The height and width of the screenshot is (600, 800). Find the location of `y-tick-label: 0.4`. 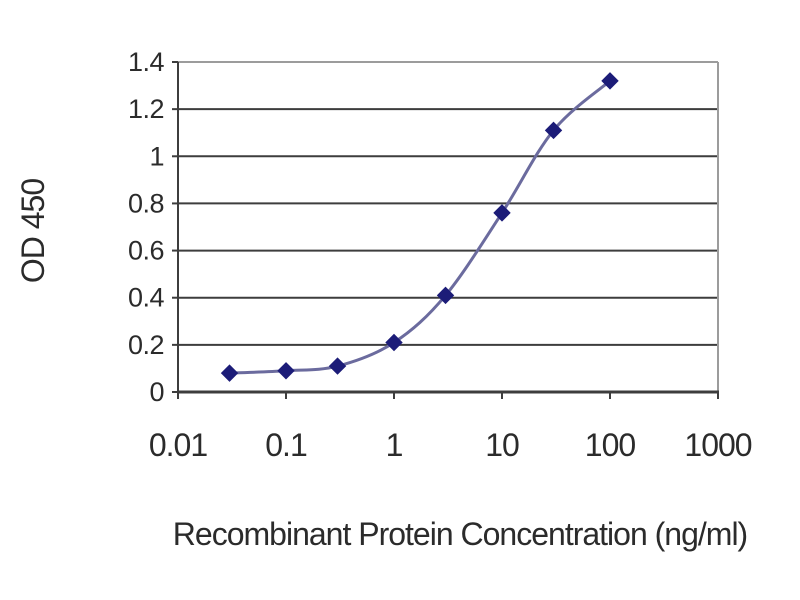

y-tick-label: 0.4 is located at coordinates (146, 298).